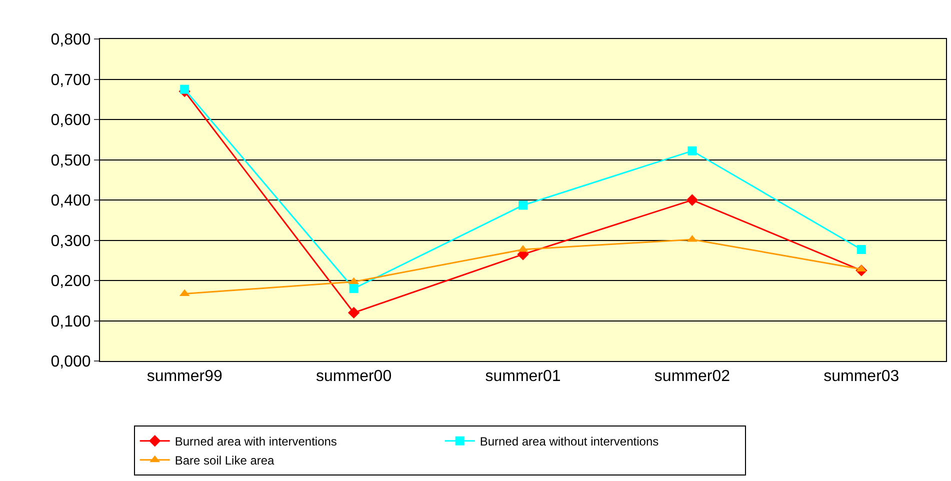 This screenshot has height=481, width=951. What do you see at coordinates (862, 377) in the screenshot?
I see `x-tick-label: summer03` at bounding box center [862, 377].